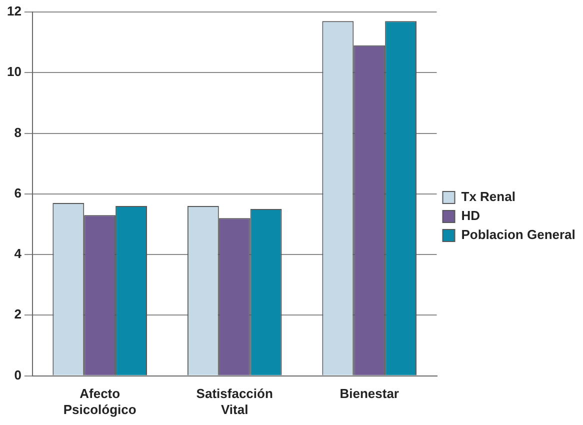 This screenshot has height=425, width=583. What do you see at coordinates (18, 254) in the screenshot?
I see `y-tick-label: 4` at bounding box center [18, 254].